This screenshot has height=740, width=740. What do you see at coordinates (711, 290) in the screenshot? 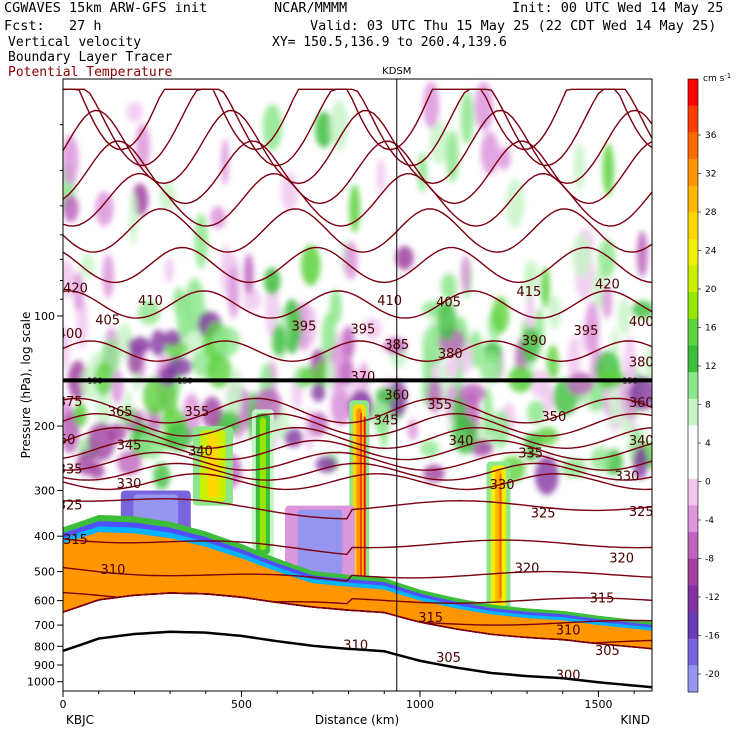
I see `colorbar-label: 20` at bounding box center [711, 290].